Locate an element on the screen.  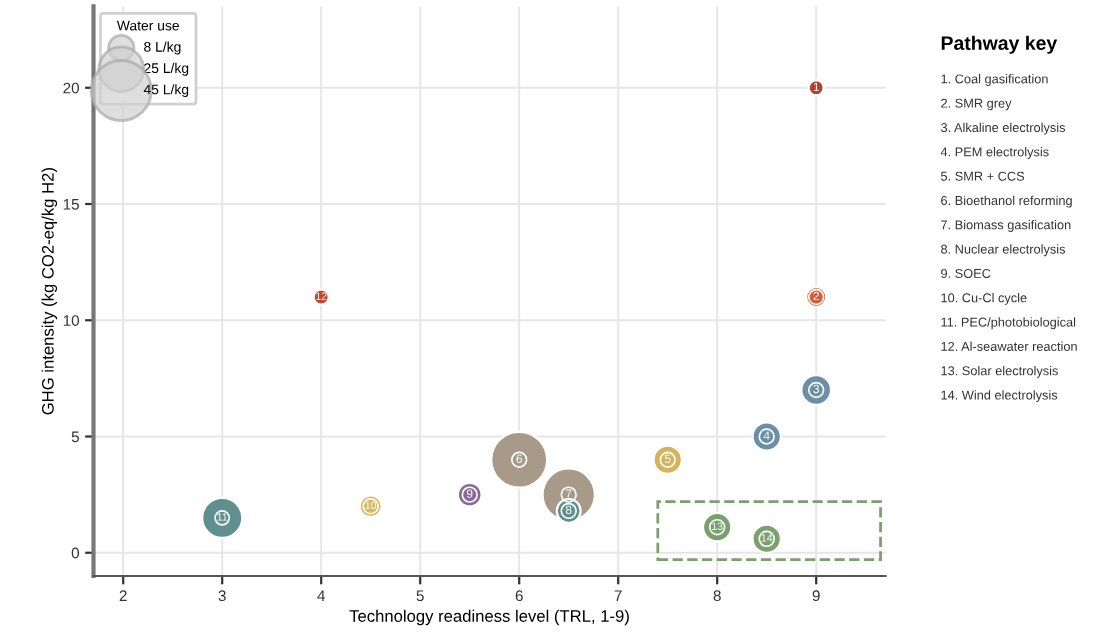
x-axis-title: Technology readiness level (TRL, 1-9) is located at coordinates (489, 617).